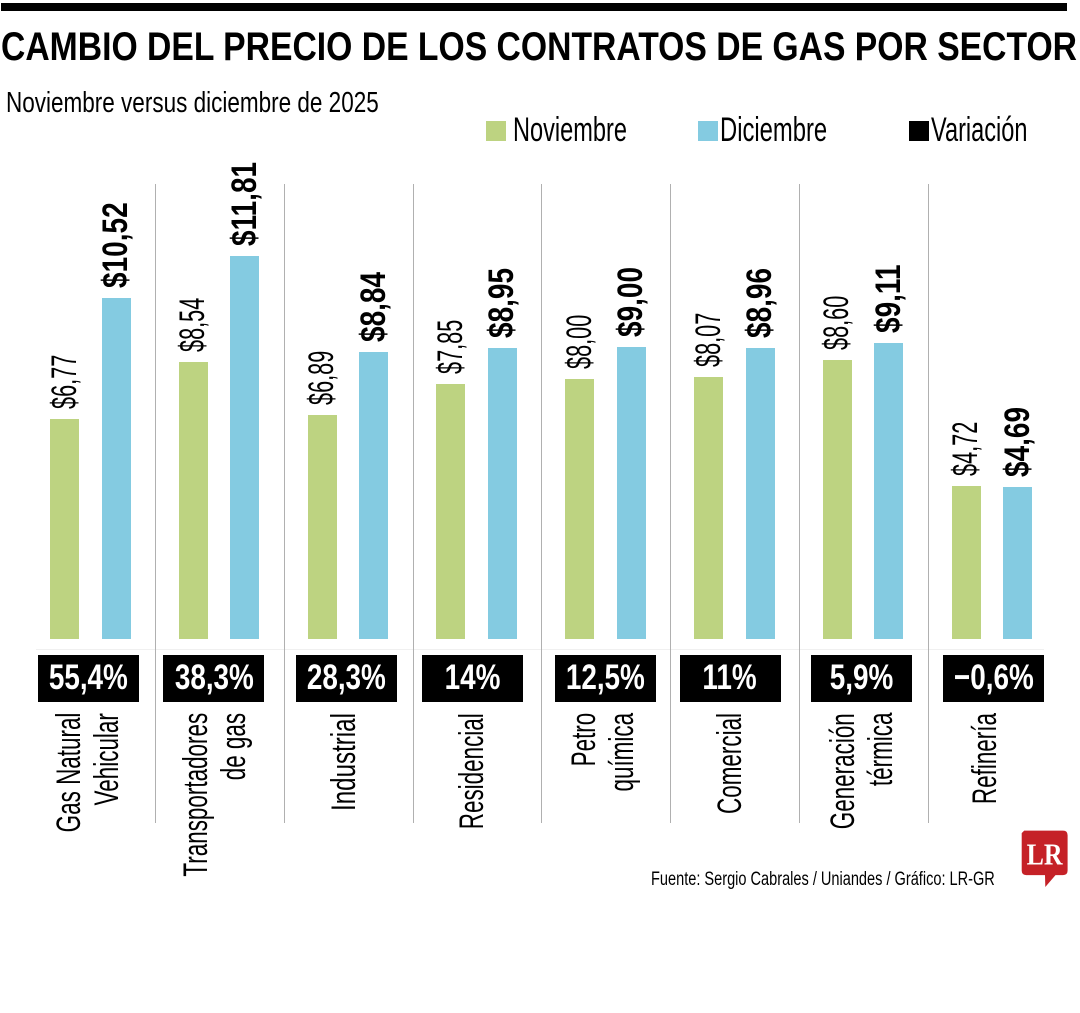 The width and height of the screenshot is (1080, 1013). What do you see at coordinates (1045, 854) in the screenshot?
I see `svg-text: LR` at bounding box center [1045, 854].